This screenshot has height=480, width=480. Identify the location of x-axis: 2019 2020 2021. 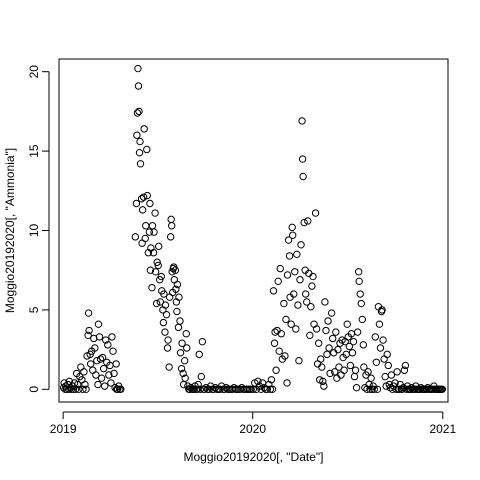
(253, 423).